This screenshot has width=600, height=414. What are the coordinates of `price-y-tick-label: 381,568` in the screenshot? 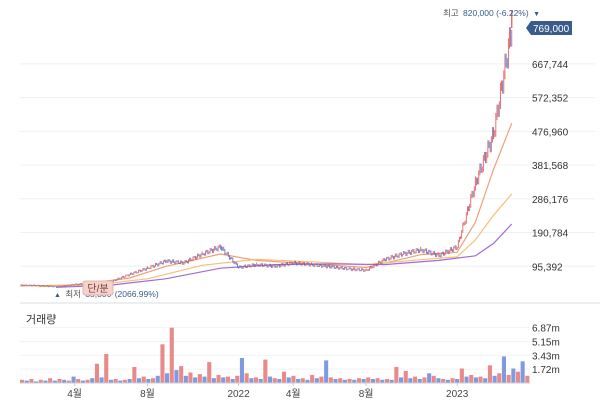 It's located at (550, 166).